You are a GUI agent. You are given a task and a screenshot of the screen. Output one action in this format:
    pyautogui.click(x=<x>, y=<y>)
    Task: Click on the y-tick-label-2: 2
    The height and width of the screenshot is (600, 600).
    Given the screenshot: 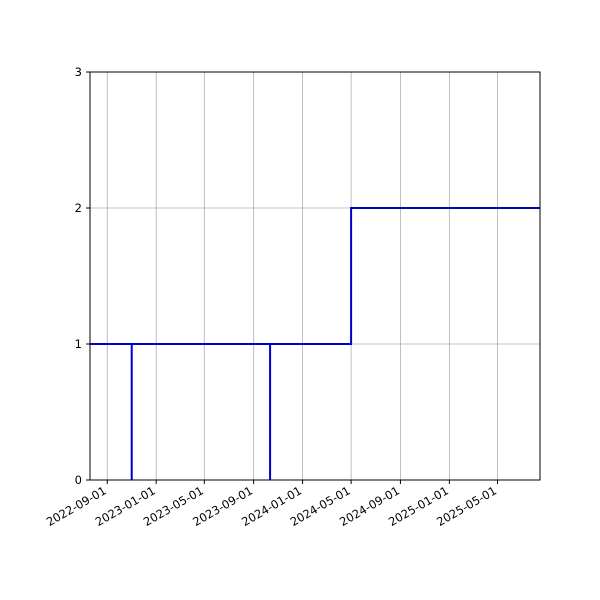 What is the action you would take?
    pyautogui.click(x=78, y=208)
    